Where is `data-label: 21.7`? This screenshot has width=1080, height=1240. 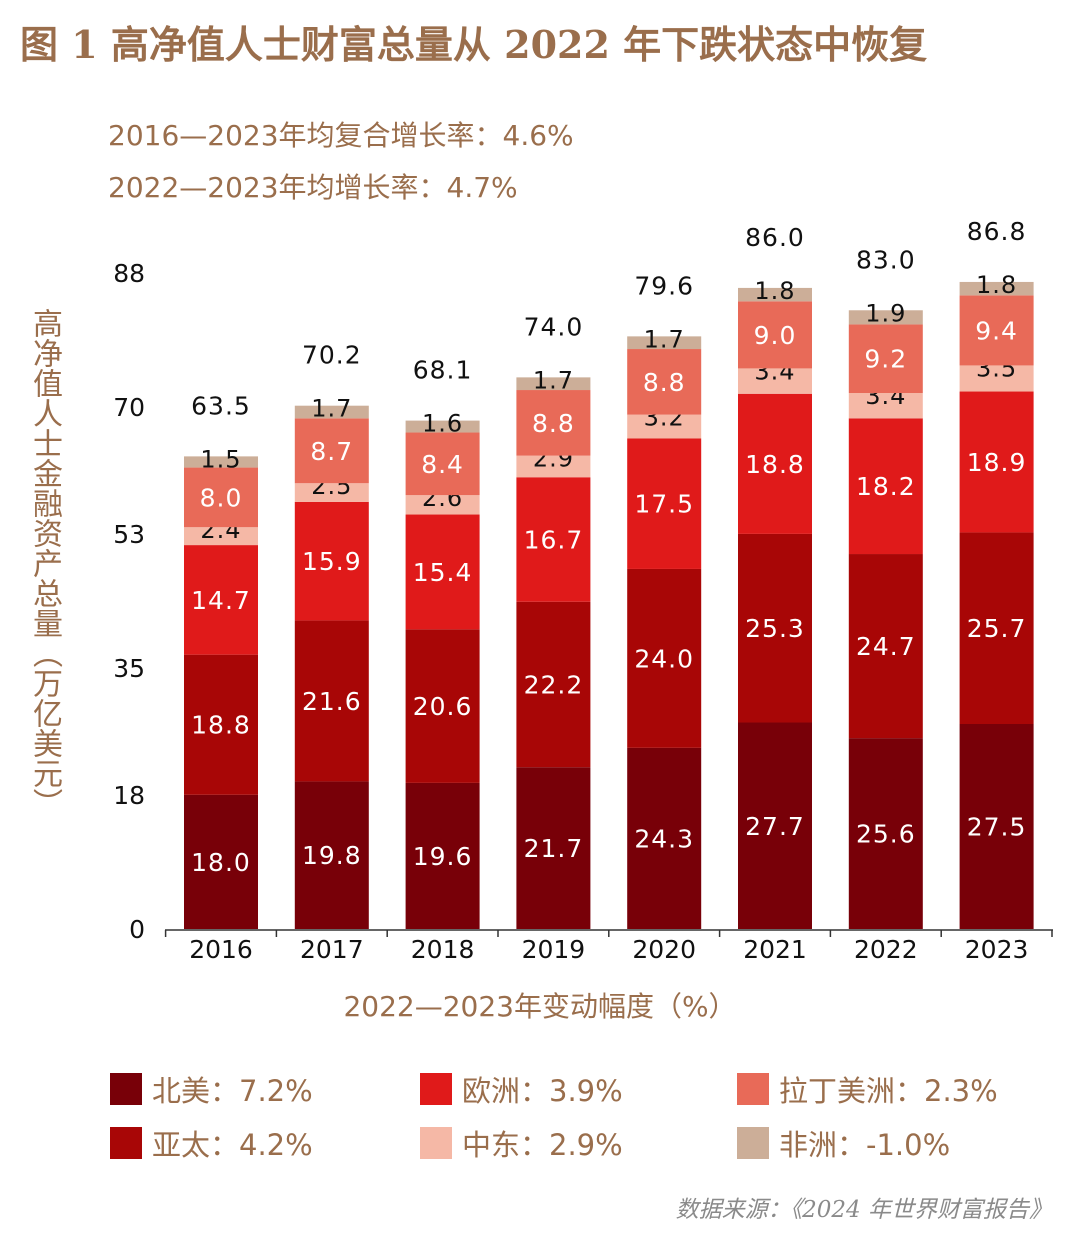 data-label: 21.7 is located at coordinates (554, 848).